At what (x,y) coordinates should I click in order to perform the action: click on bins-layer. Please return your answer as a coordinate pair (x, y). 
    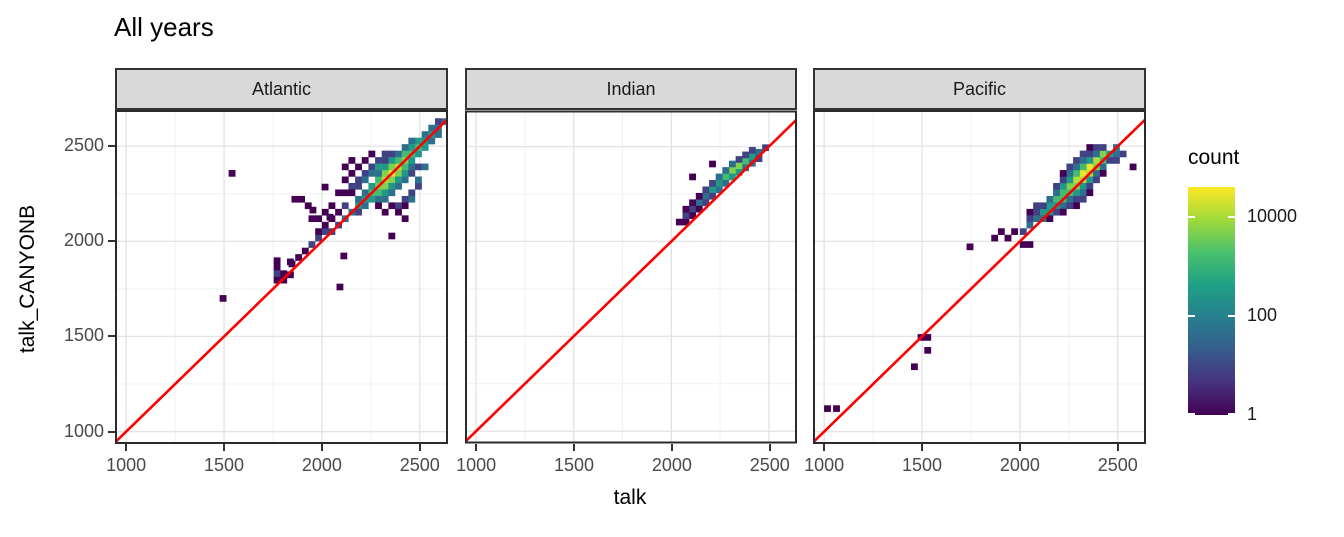
    Looking at the image, I should click on (722, 185).